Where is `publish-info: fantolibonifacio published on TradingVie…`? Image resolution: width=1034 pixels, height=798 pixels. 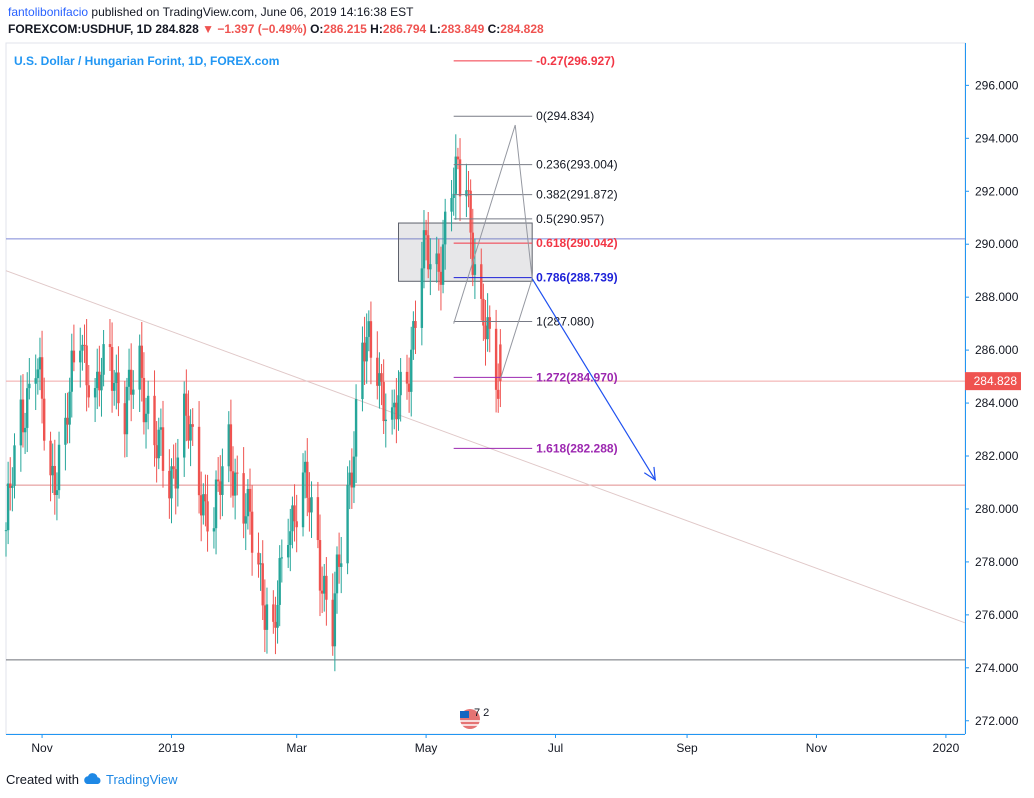 publish-info: fantolibonifacio published on TradingVie… is located at coordinates (210, 12).